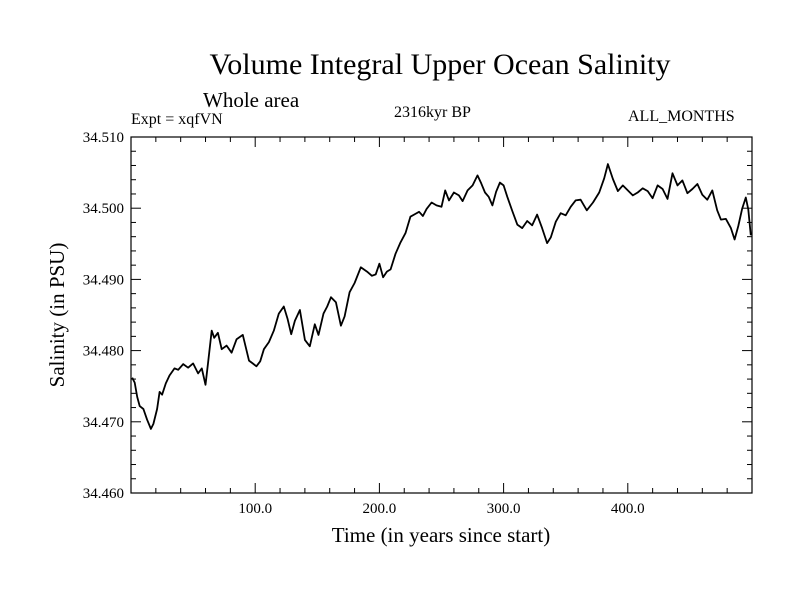  What do you see at coordinates (440, 64) in the screenshot?
I see `chart-title: Volume Integral Upper Ocean Salinity` at bounding box center [440, 64].